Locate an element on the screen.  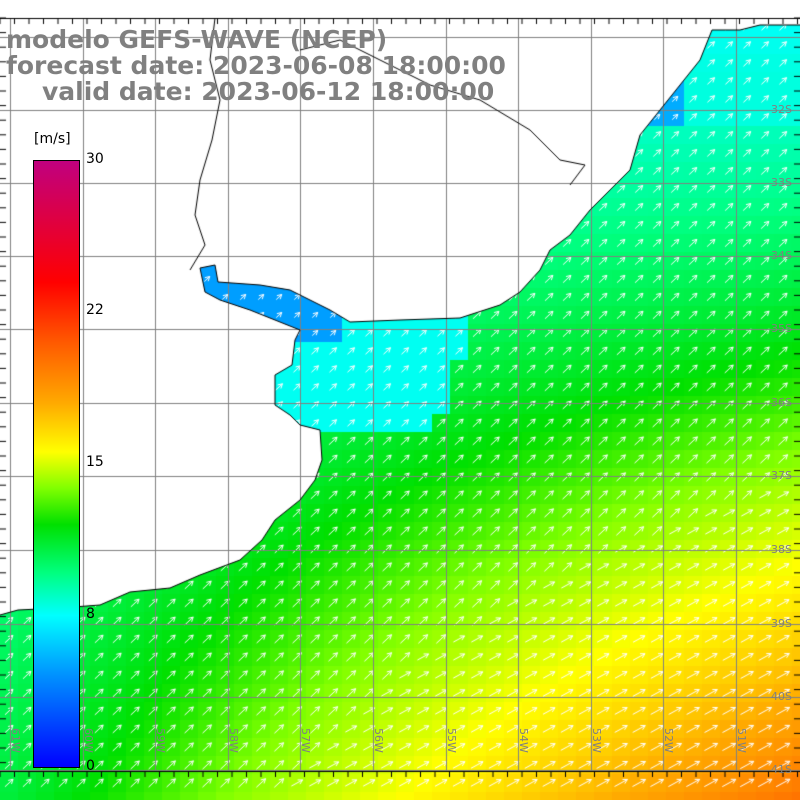
colorbar-label: 22 is located at coordinates (95, 310).